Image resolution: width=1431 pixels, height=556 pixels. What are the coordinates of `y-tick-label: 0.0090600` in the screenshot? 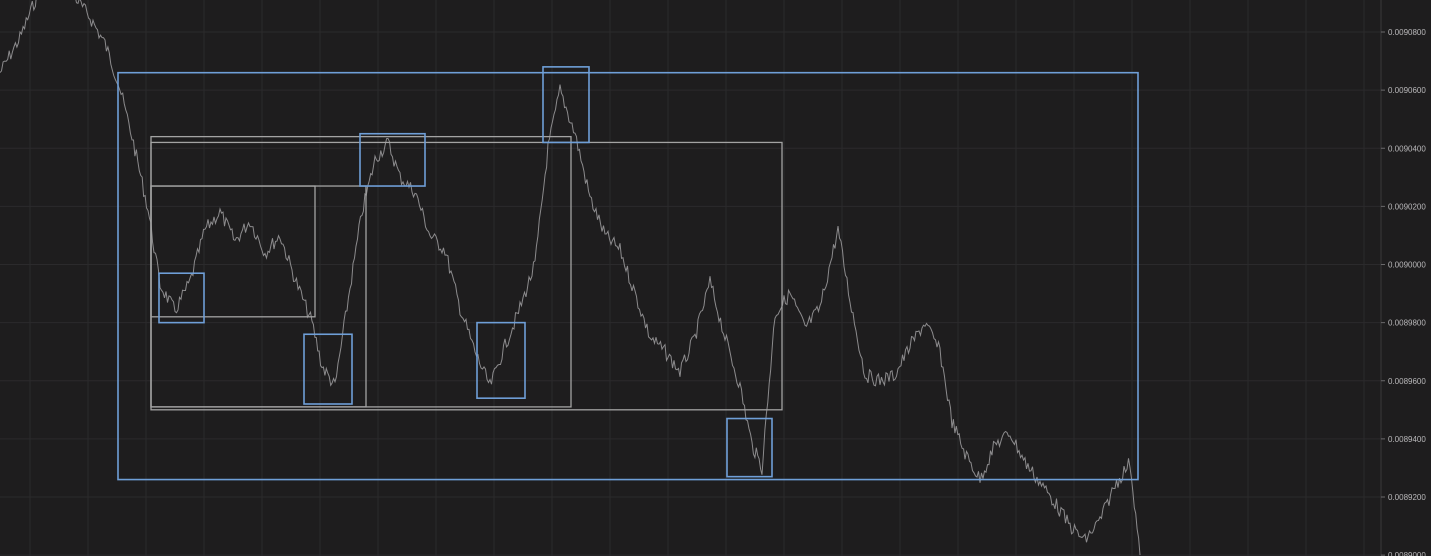 It's located at (1407, 90).